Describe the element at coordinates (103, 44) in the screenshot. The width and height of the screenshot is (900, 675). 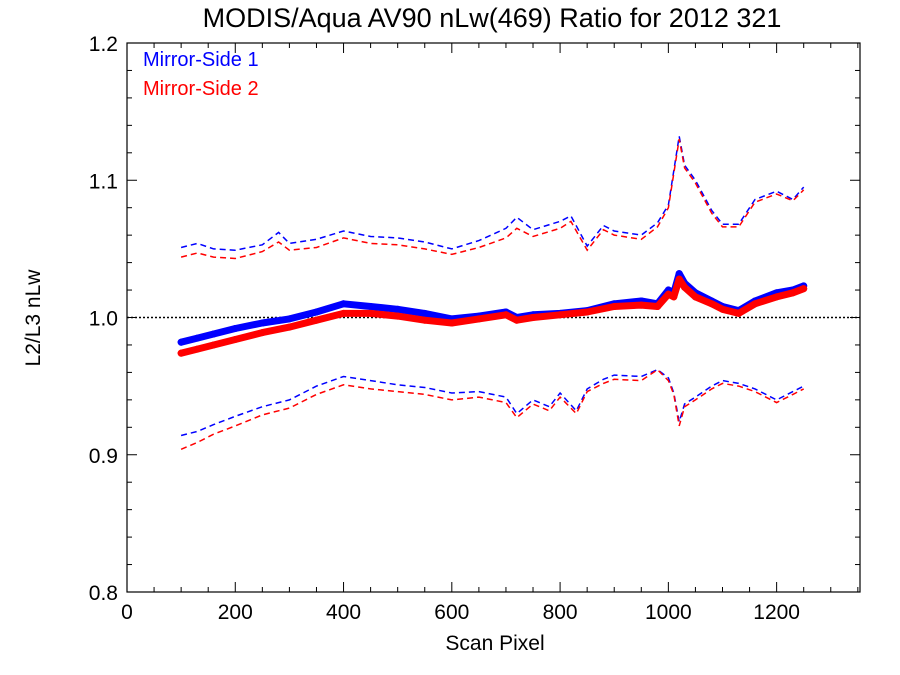
I see `y-tick-label: 1.2` at that location.